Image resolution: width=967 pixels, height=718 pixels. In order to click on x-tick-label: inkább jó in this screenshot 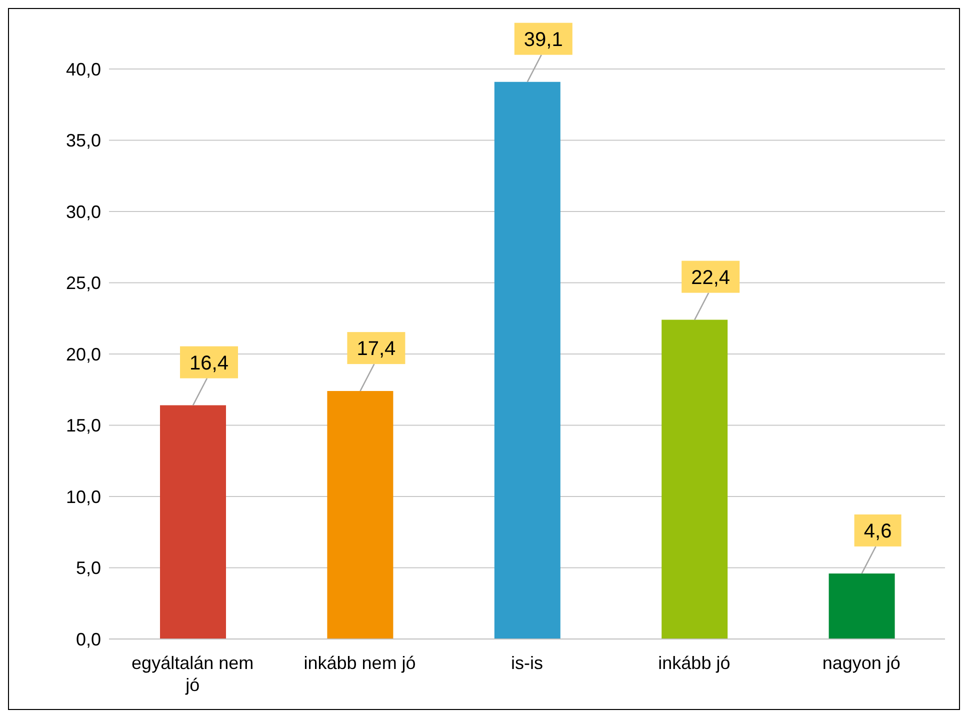, I will do `click(694, 663)`.